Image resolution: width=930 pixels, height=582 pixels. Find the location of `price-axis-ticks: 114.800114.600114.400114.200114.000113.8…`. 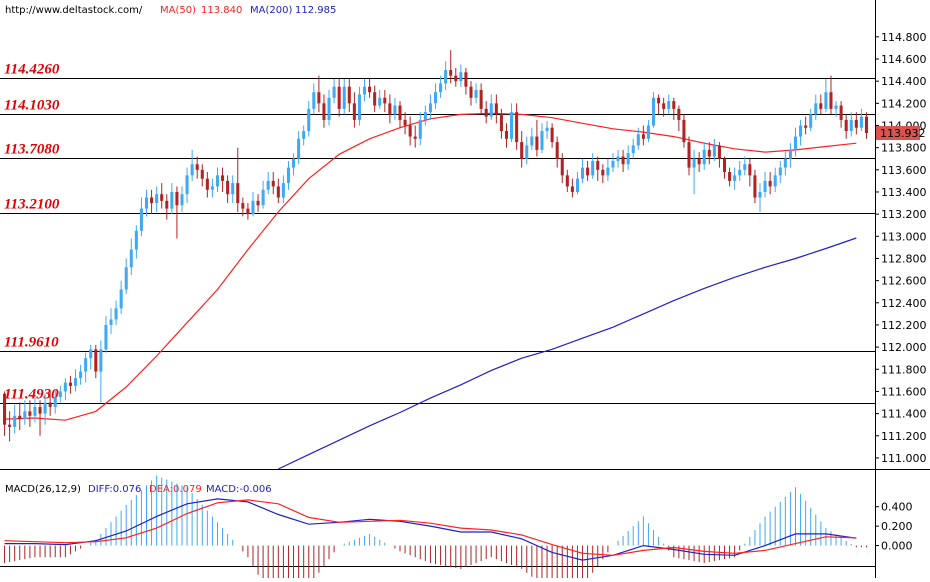

price-axis-ticks: 114.800114.600114.400114.200114.000113.8… is located at coordinates (901, 248).